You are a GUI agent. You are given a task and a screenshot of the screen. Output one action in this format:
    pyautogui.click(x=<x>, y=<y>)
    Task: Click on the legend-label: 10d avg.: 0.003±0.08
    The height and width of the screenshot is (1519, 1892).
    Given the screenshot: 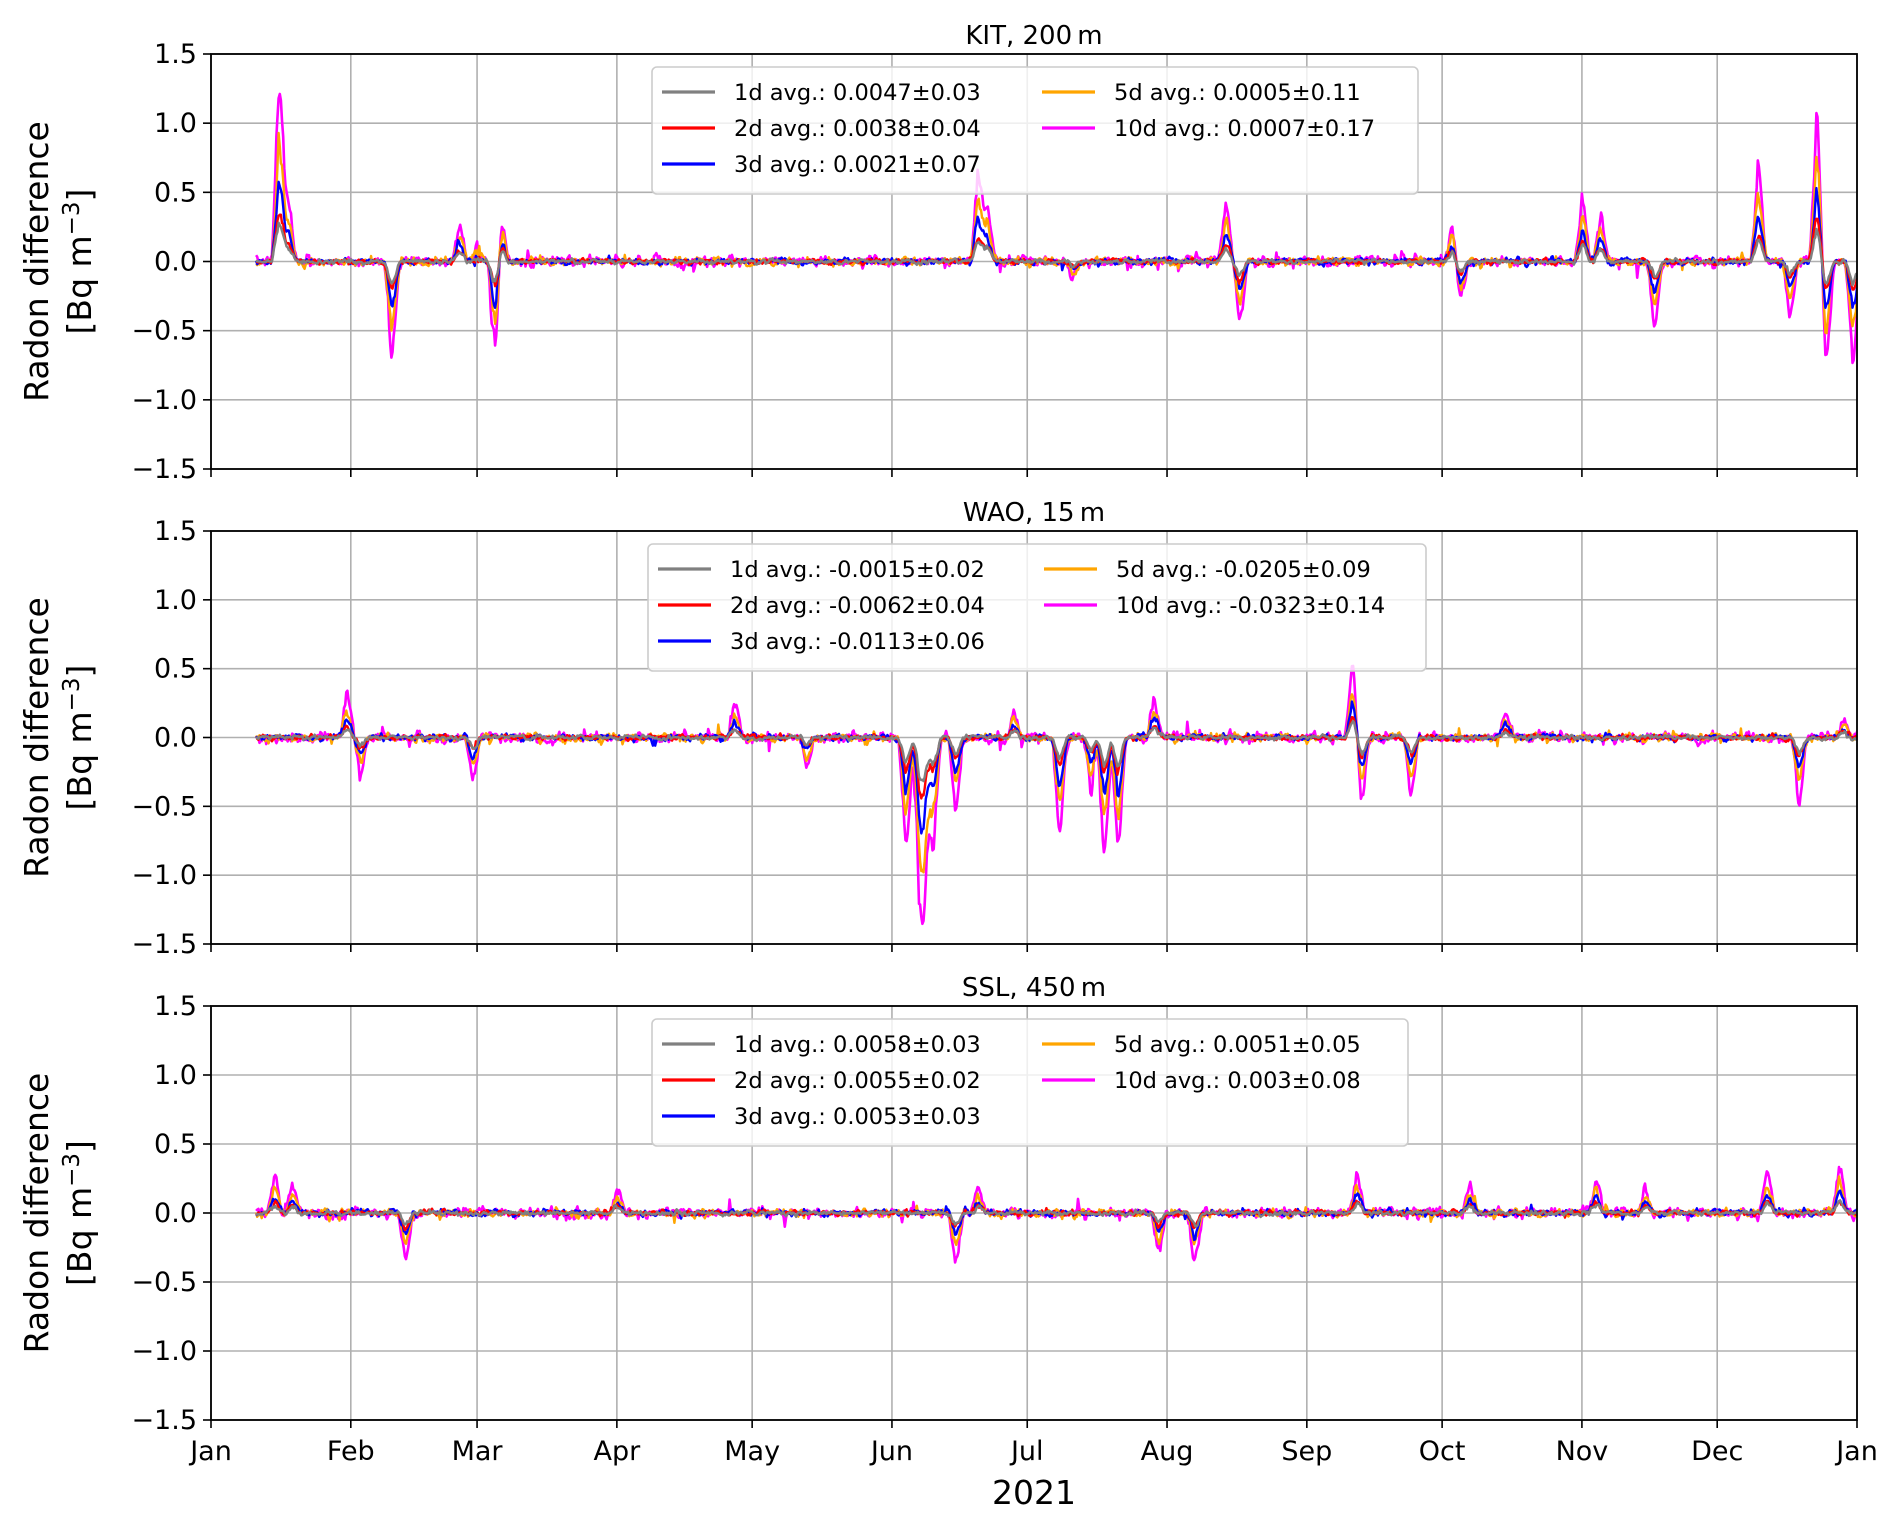 What is the action you would take?
    pyautogui.click(x=1237, y=1081)
    